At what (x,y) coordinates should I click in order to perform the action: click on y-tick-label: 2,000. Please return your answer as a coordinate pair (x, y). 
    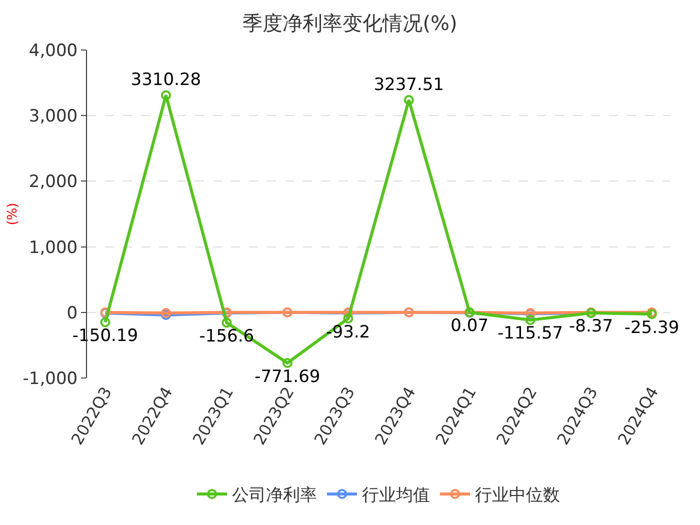
    Looking at the image, I should click on (53, 182).